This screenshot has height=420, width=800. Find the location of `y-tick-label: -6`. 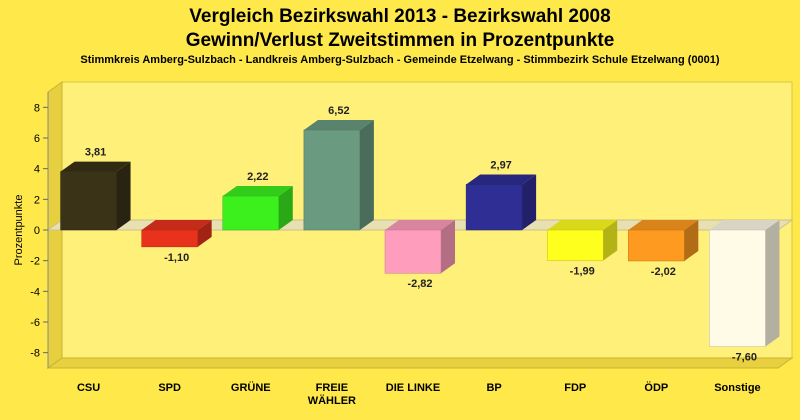

y-tick-label: -6 is located at coordinates (35, 323).